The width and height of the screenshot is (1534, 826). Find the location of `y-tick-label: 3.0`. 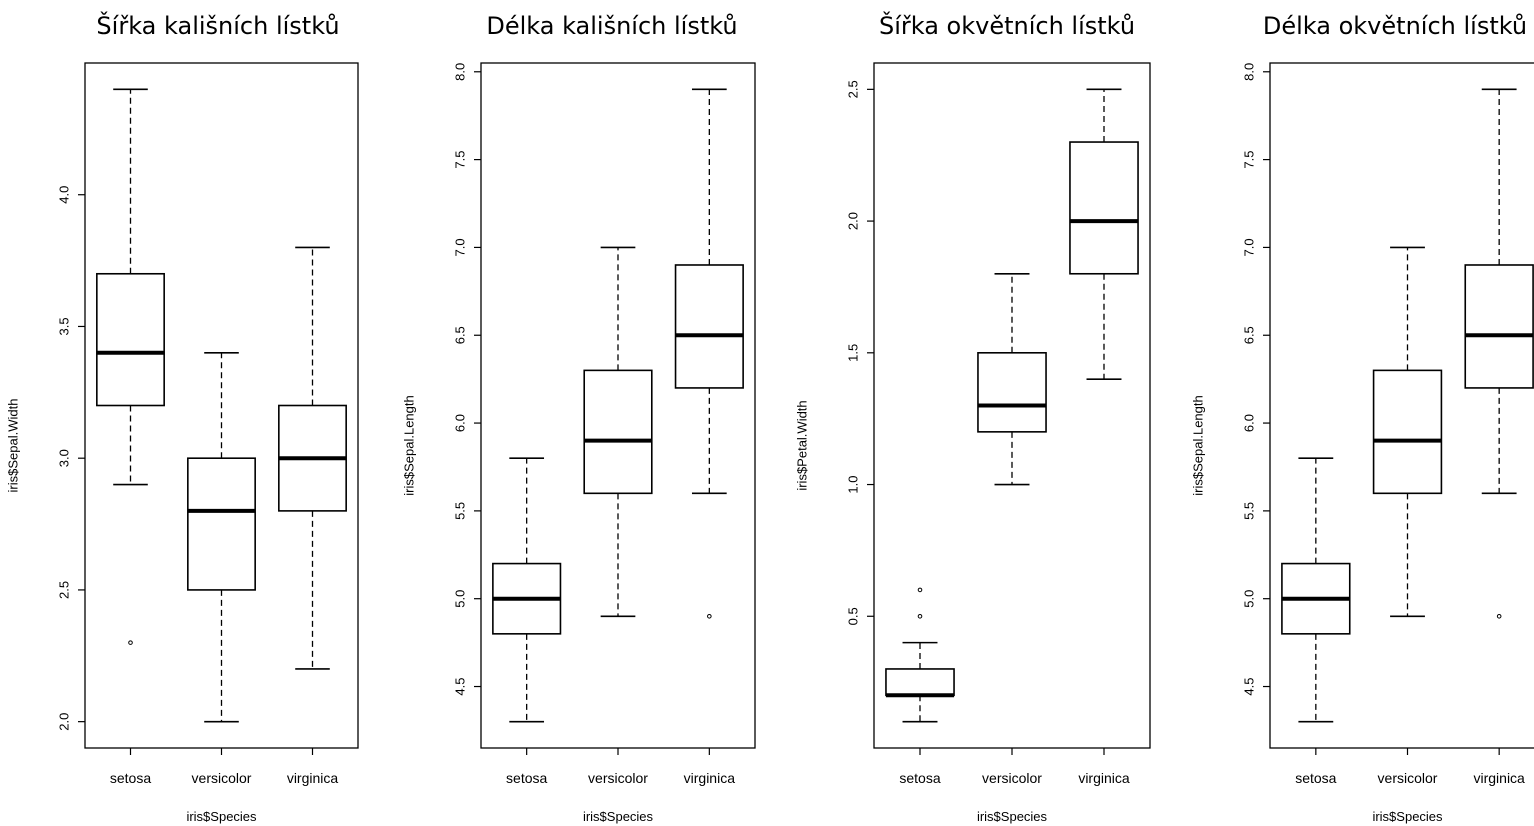

y-tick-label: 3.0 is located at coordinates (63, 458).